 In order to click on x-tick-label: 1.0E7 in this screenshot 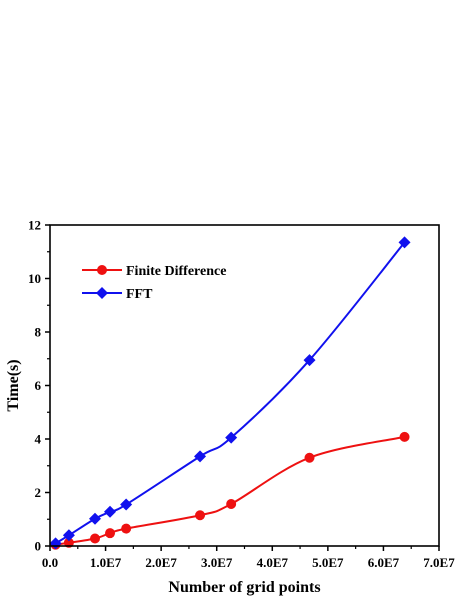, I will do `click(106, 562)`.